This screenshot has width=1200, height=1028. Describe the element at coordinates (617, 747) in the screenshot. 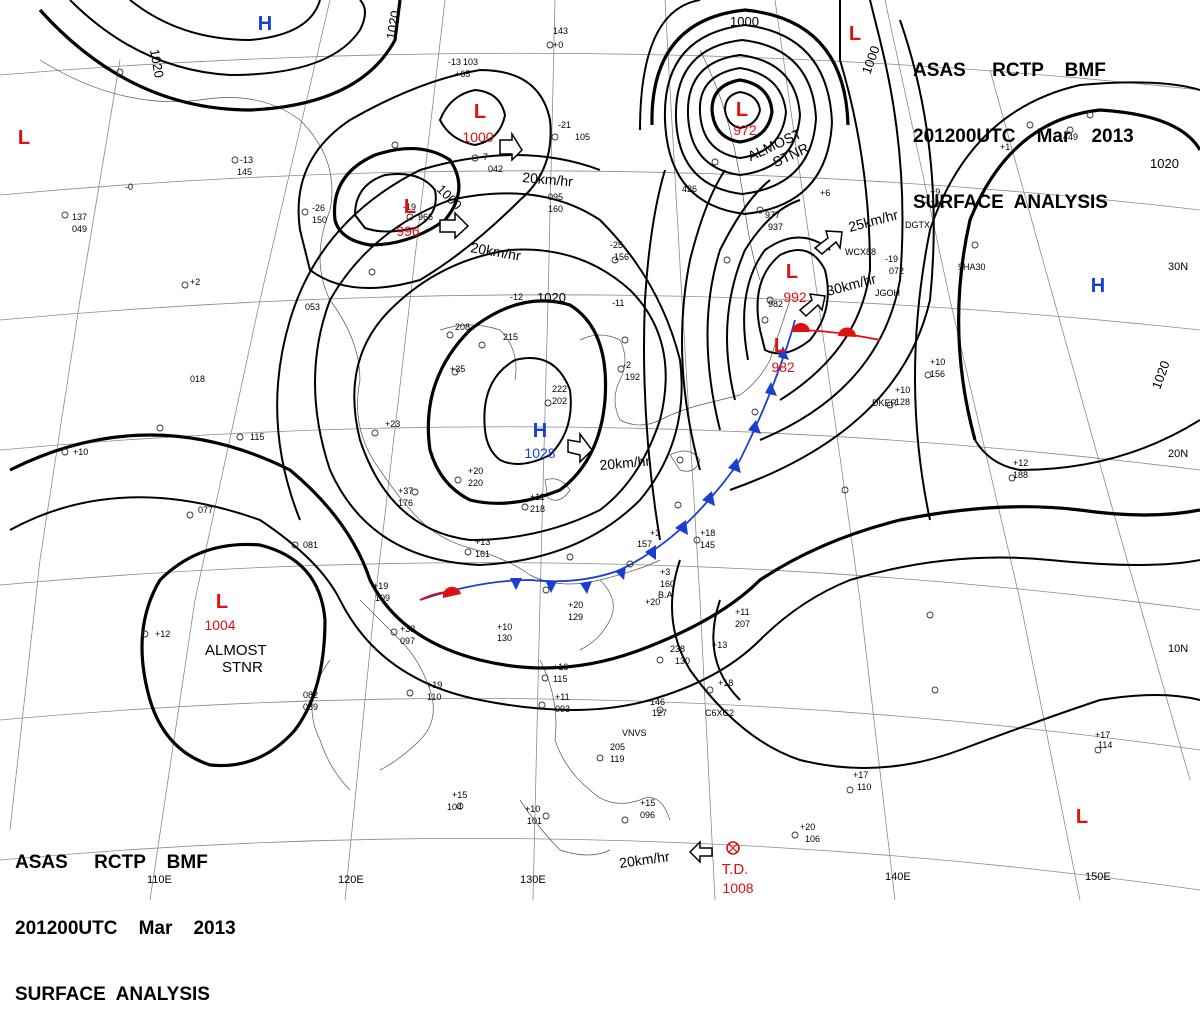

I see `station-obs: 205` at that location.